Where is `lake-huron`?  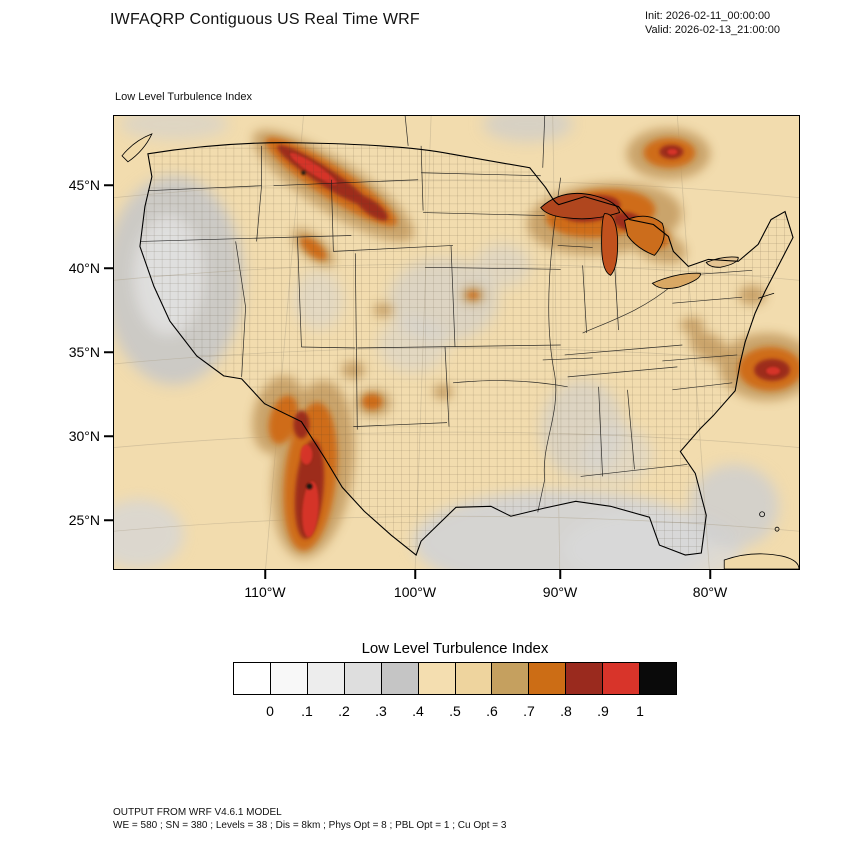
lake-huron is located at coordinates (644, 235).